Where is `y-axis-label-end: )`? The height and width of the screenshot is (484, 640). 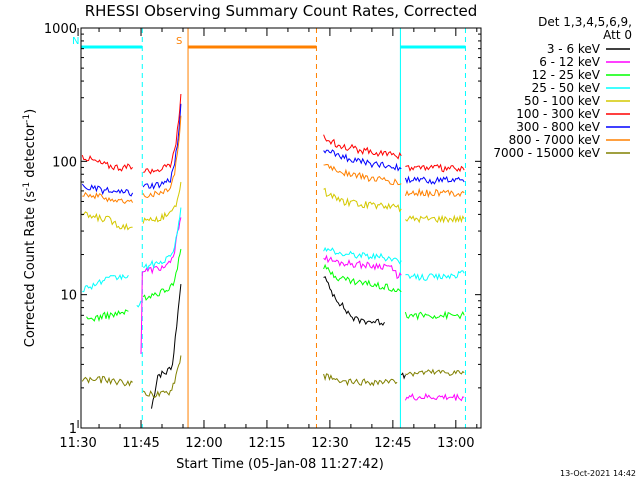 y-axis-label-end: ) is located at coordinates (30, 111).